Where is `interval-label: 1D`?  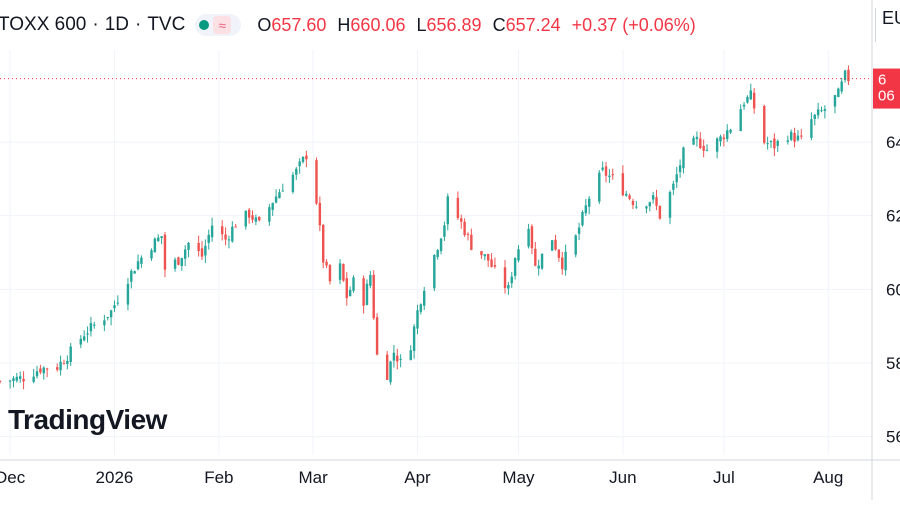 interval-label: 1D is located at coordinates (116, 24).